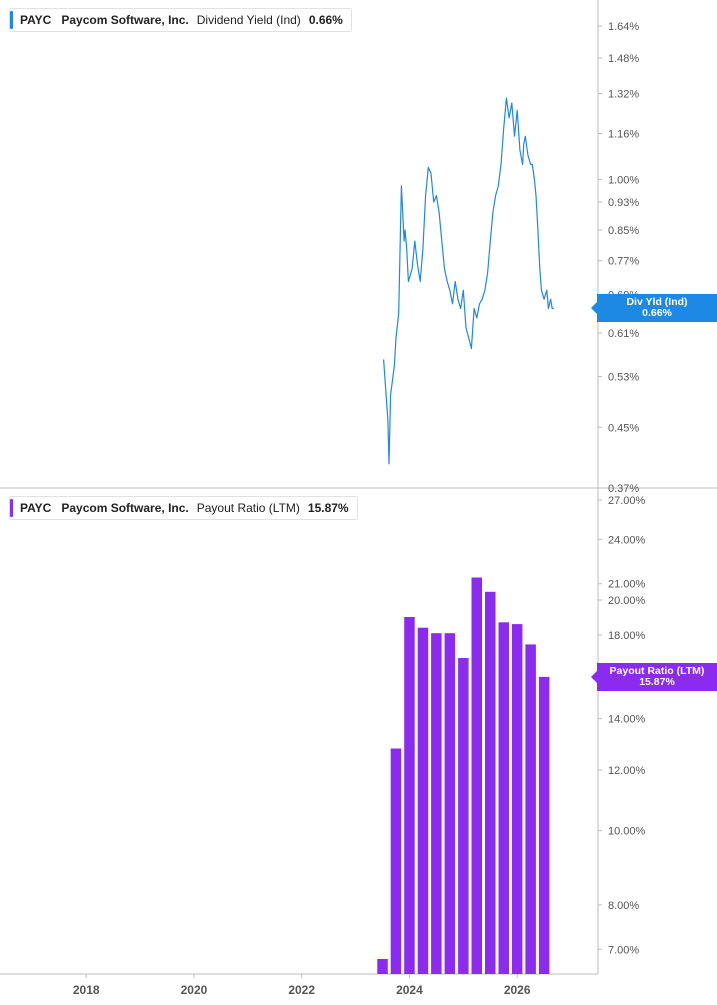 The image size is (717, 1005). Describe the element at coordinates (627, 585) in the screenshot. I see `payout-ytick-label: 21.00%` at that location.